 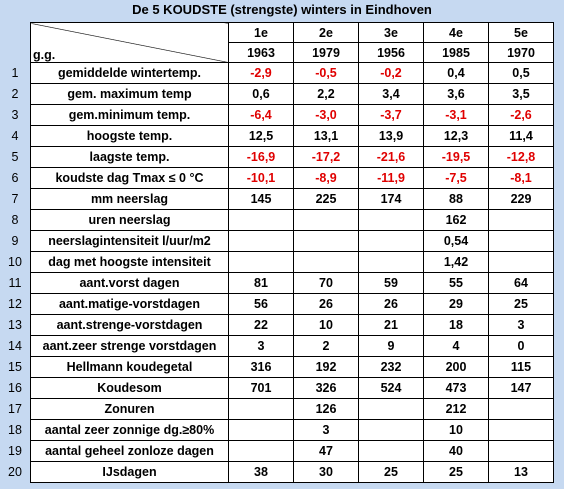 What do you see at coordinates (129, 157) in the screenshot?
I see `row-label: laagste temp.` at bounding box center [129, 157].